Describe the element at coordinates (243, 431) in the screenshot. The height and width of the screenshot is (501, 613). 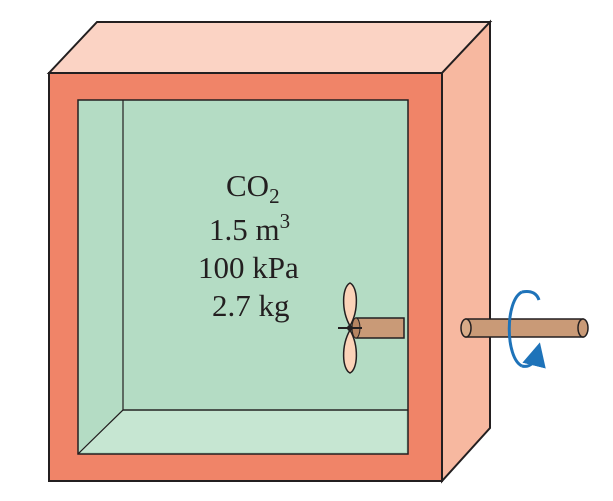
I see `inner-floor-highlight` at that location.